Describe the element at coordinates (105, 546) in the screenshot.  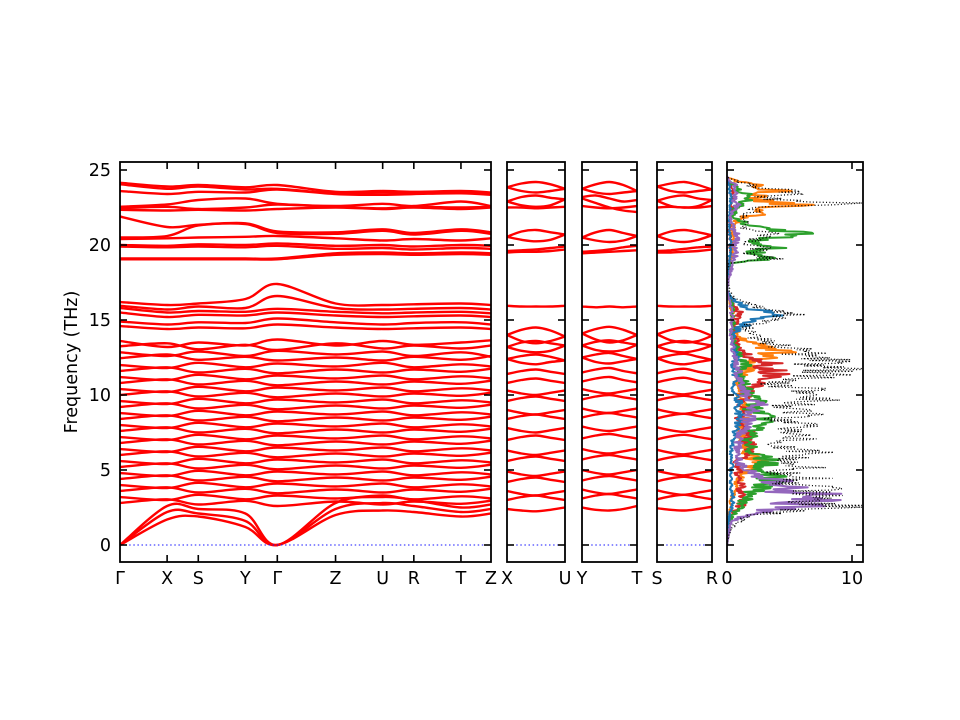
I see `y-tick-label: 0` at that location.